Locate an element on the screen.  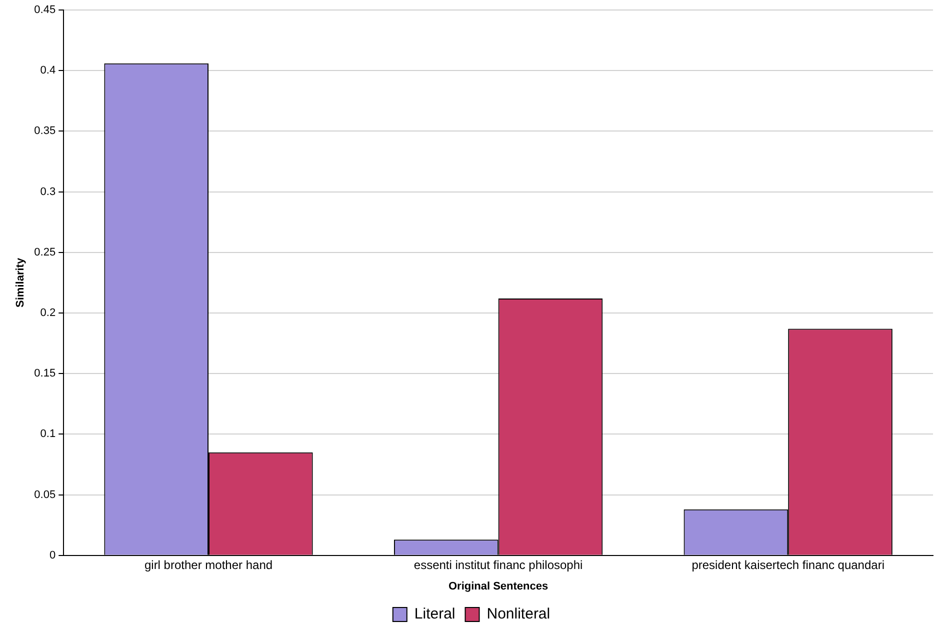
x-tick-label: girl brother mother hand is located at coordinates (208, 565).